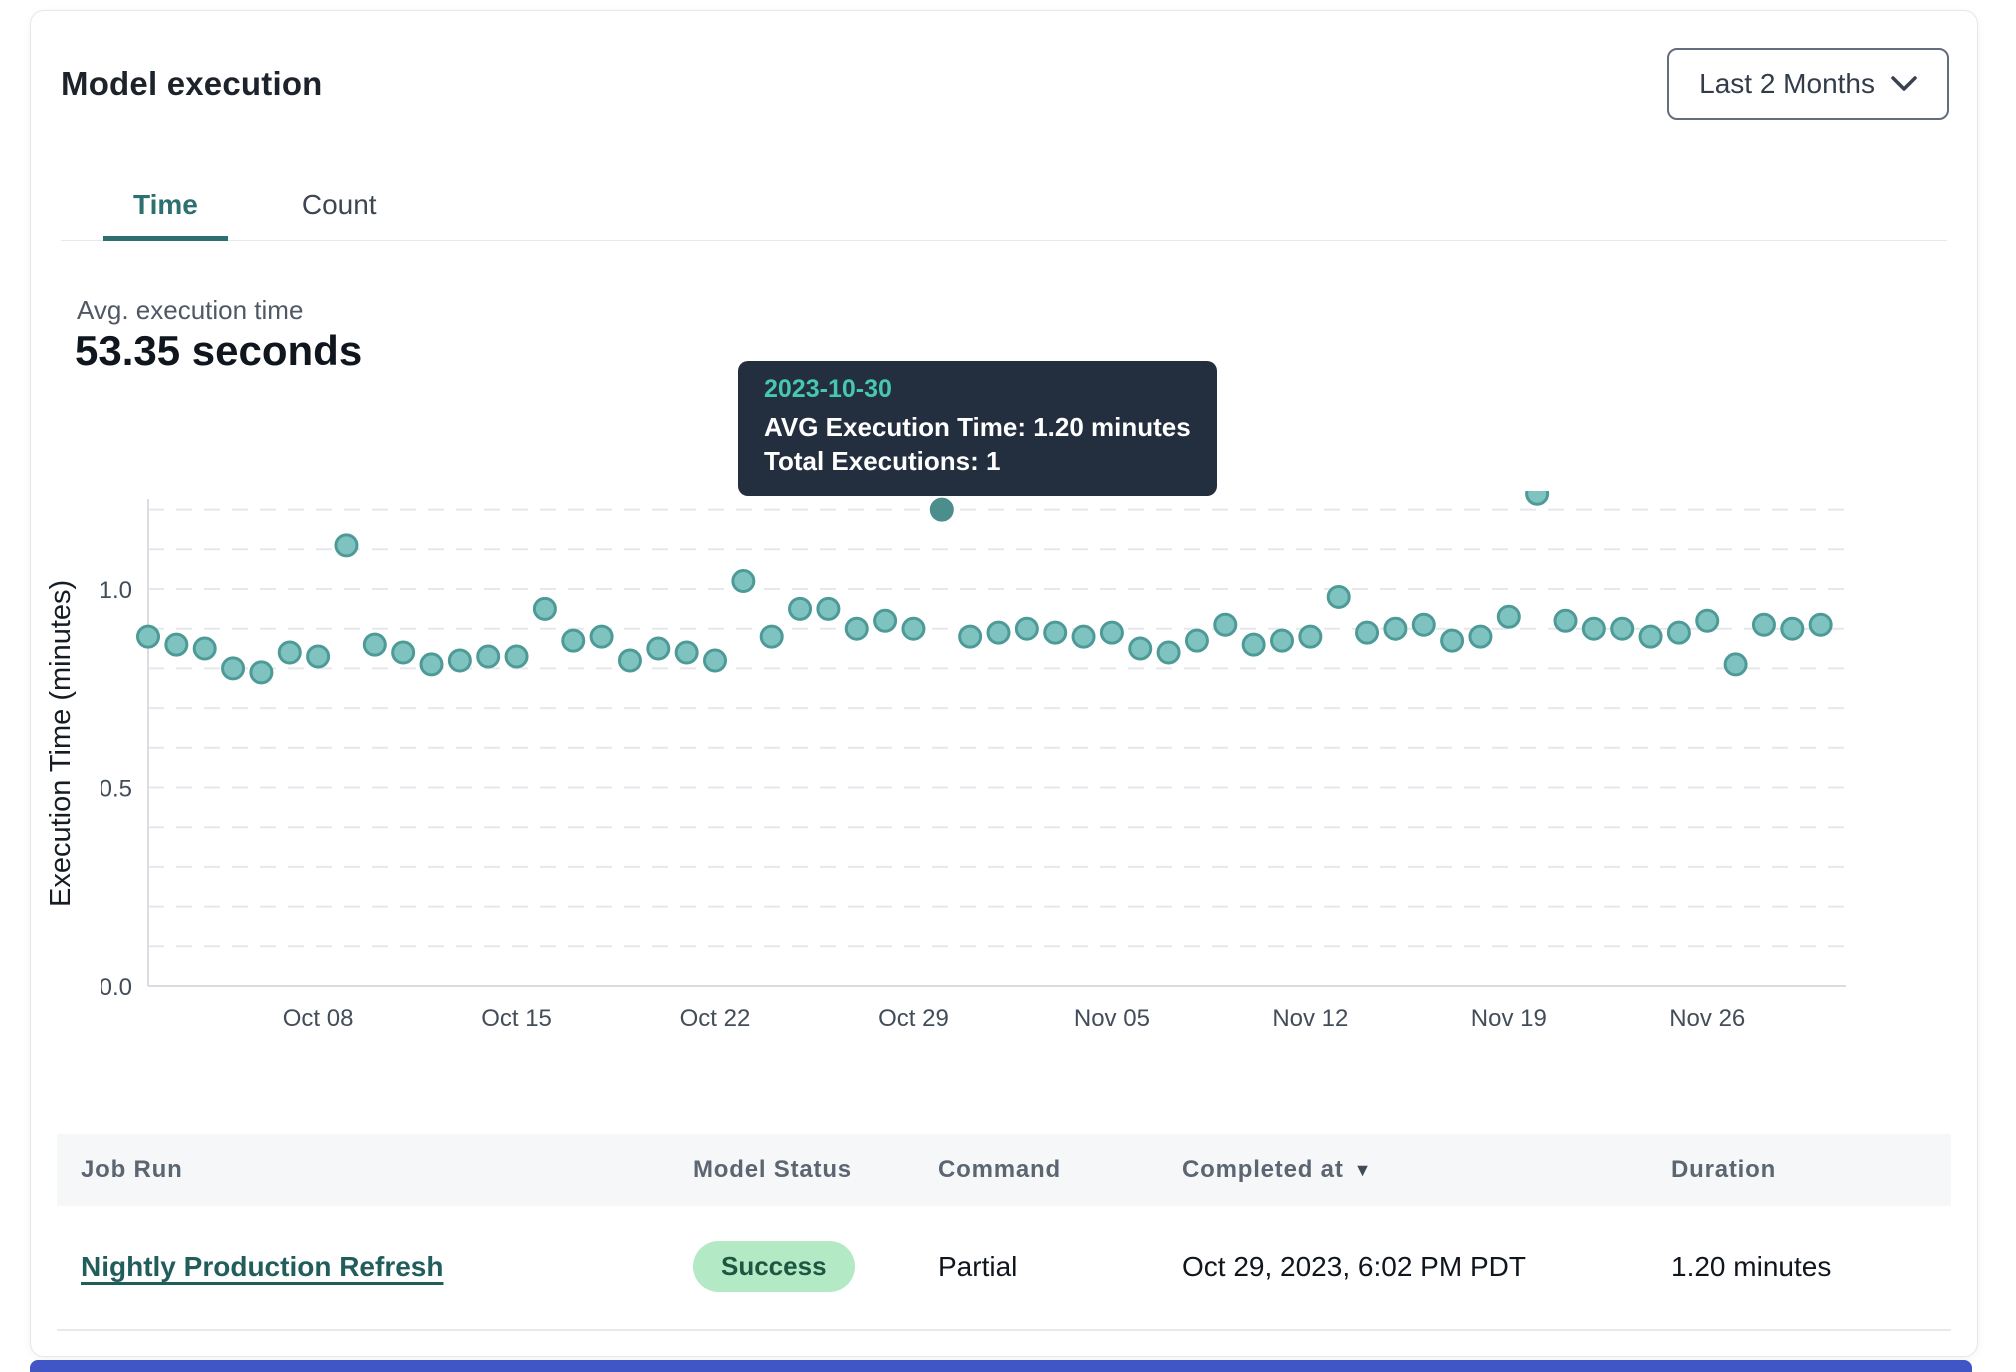 Image resolution: width=2016 pixels, height=1372 pixels. Describe the element at coordinates (165, 209) in the screenshot. I see `tab-time: Time` at that location.